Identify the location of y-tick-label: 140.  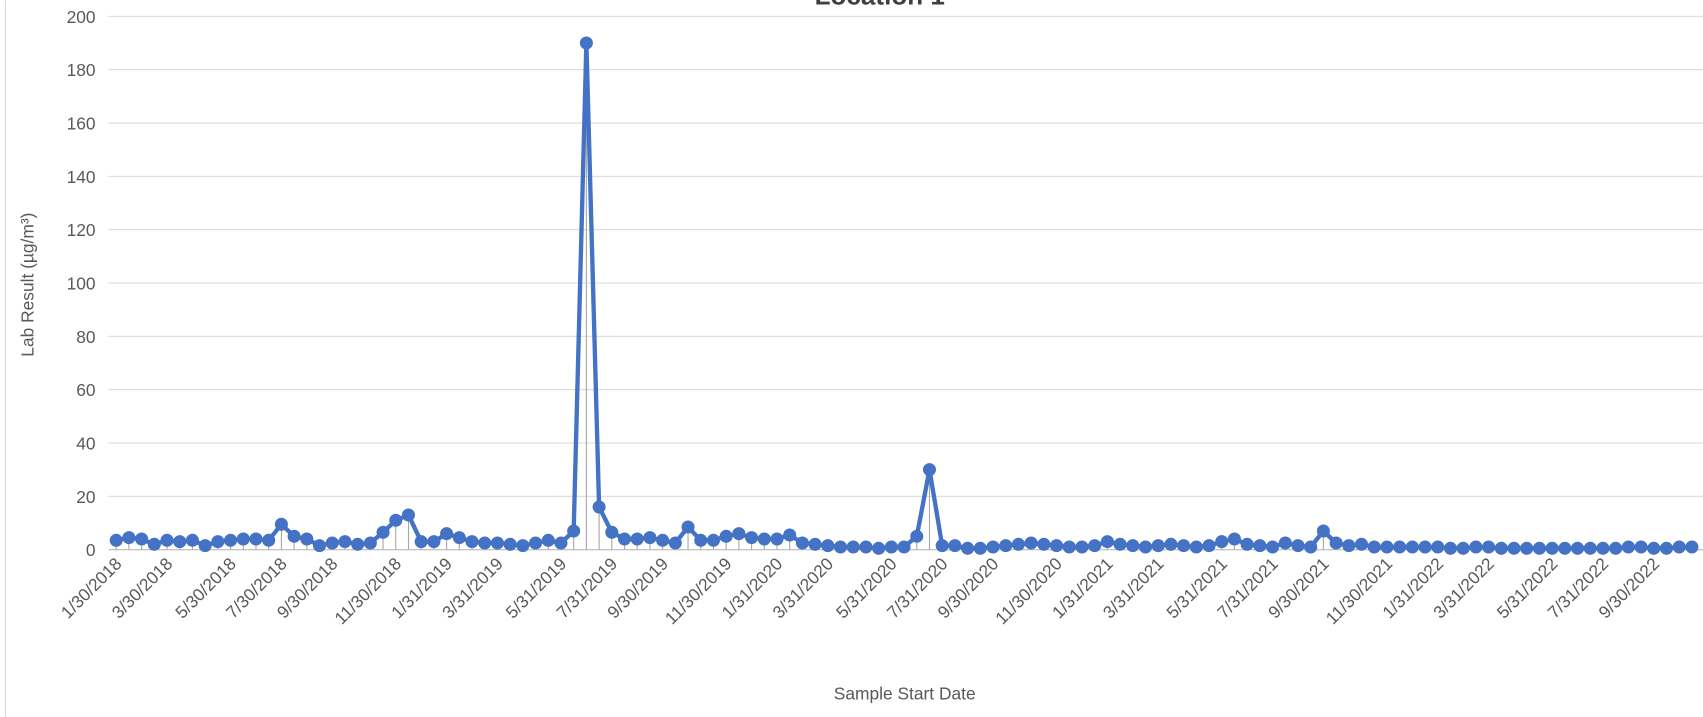
(81, 177).